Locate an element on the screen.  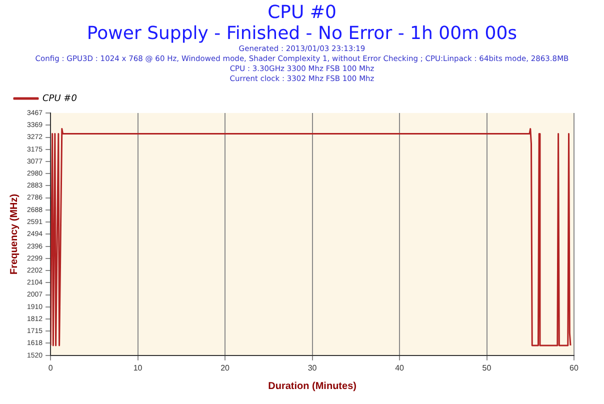
y-axis-title: Frequency (MHz) is located at coordinates (14, 234).